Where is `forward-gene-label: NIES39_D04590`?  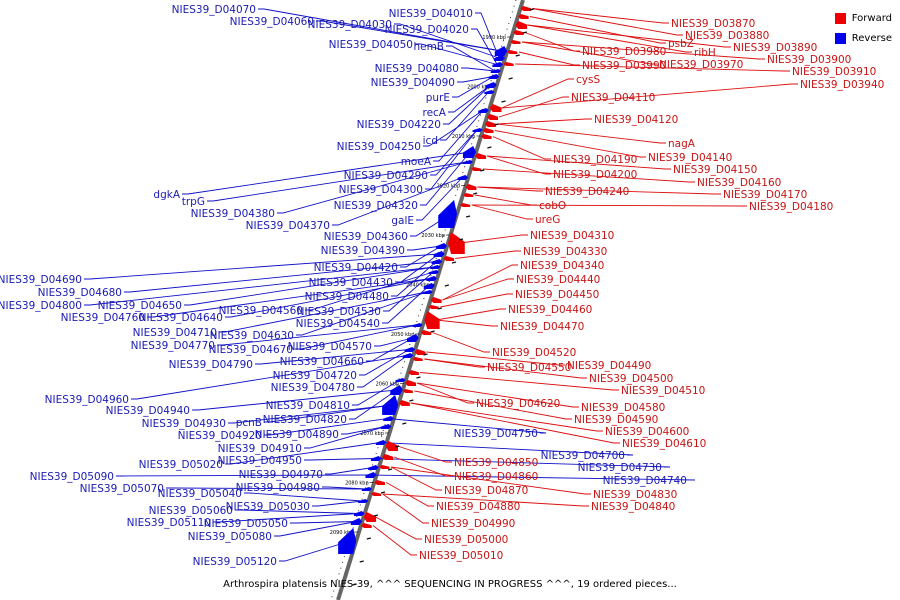 forward-gene-label: NIES39_D04590 is located at coordinates (616, 420).